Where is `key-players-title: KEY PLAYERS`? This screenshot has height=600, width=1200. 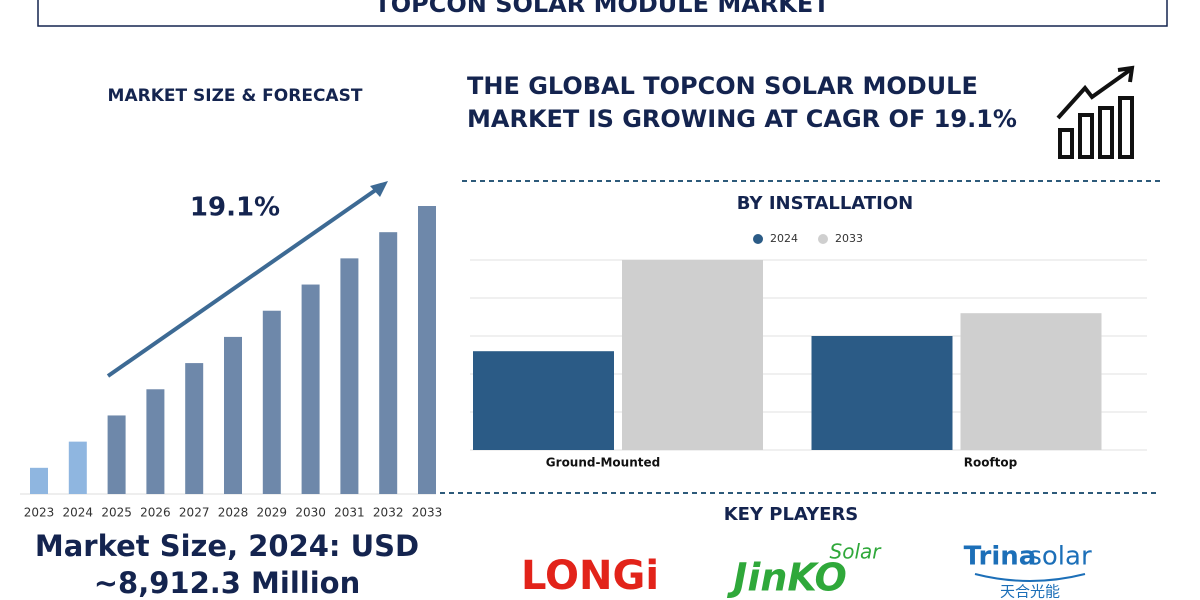
key-players-title: KEY PLAYERS is located at coordinates (791, 514).